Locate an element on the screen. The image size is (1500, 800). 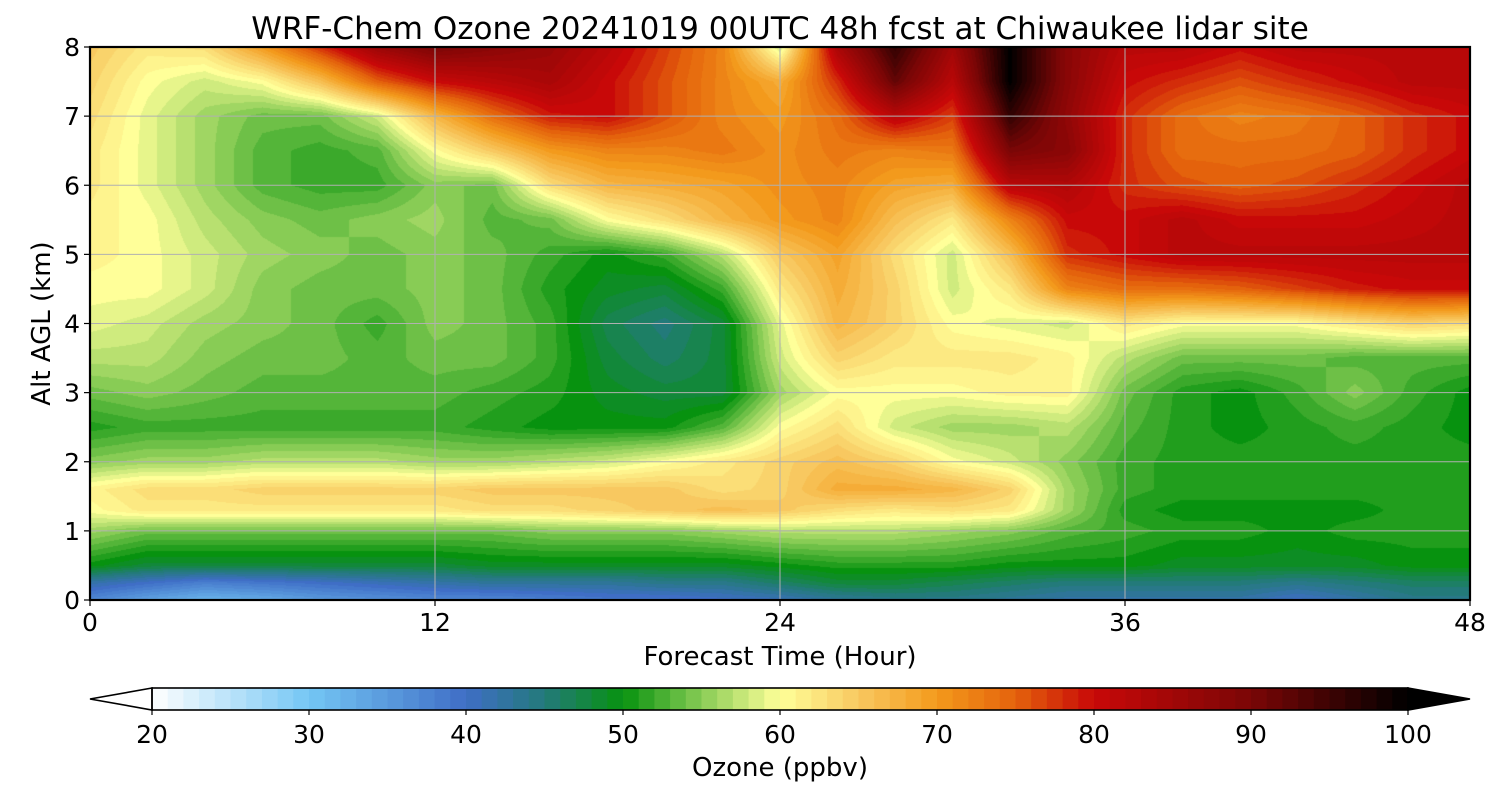
colorbar-tick-label: 90 is located at coordinates (1251, 734).